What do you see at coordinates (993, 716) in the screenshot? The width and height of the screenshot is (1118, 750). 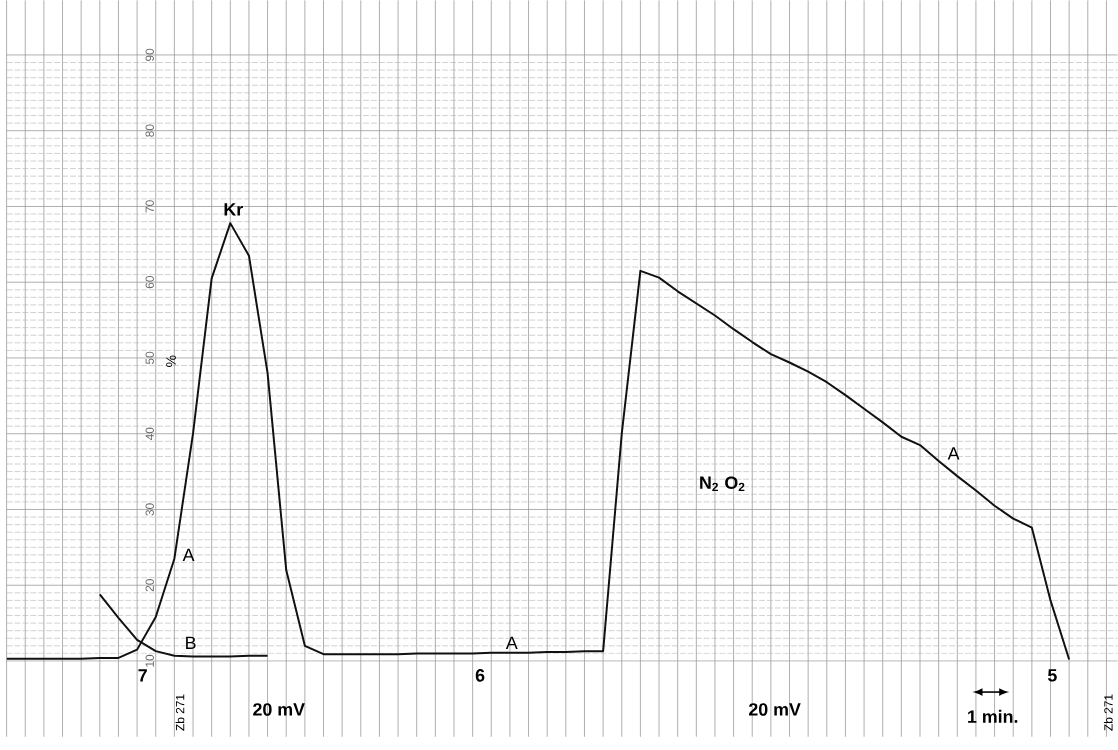 I see `annotation: 1 min.` at bounding box center [993, 716].